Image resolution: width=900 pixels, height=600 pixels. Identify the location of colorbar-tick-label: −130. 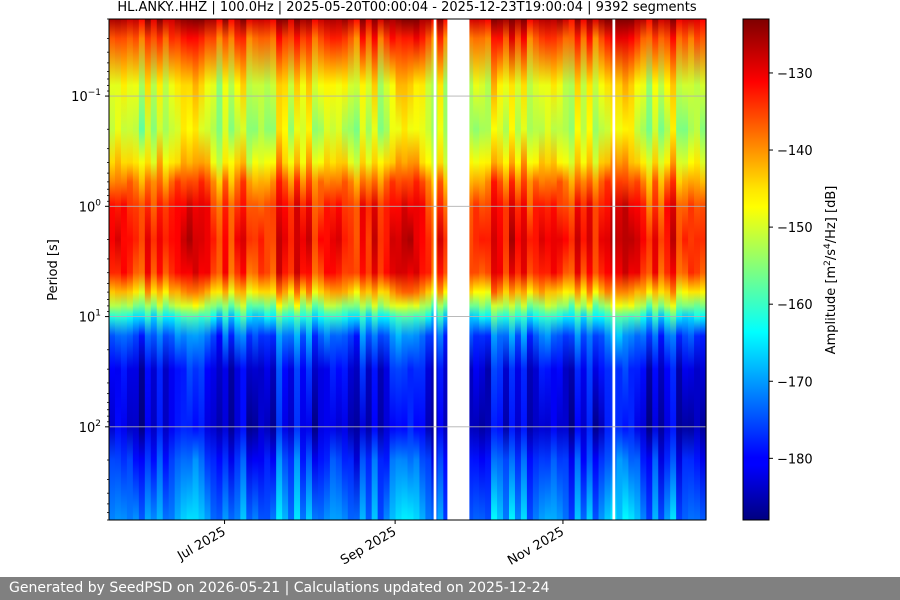
(795, 74).